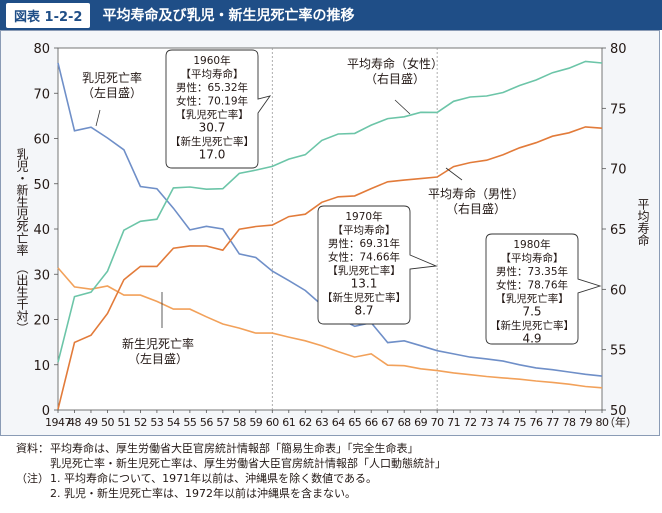 The height and width of the screenshot is (513, 662). I want to click on x-tick-label: 64, so click(338, 422).